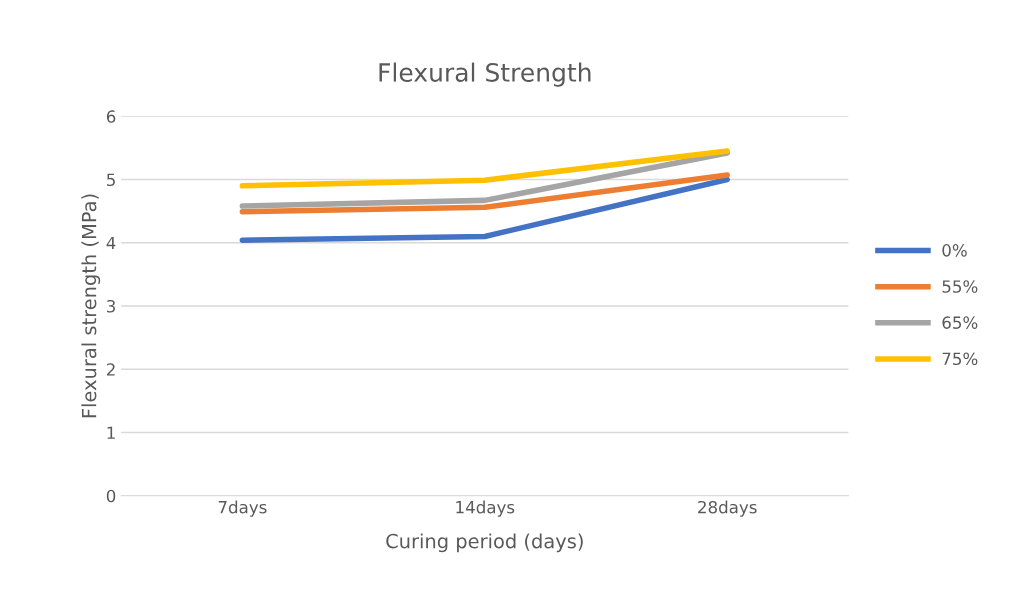  Describe the element at coordinates (111, 180) in the screenshot. I see `y-tick-label: 5` at that location.